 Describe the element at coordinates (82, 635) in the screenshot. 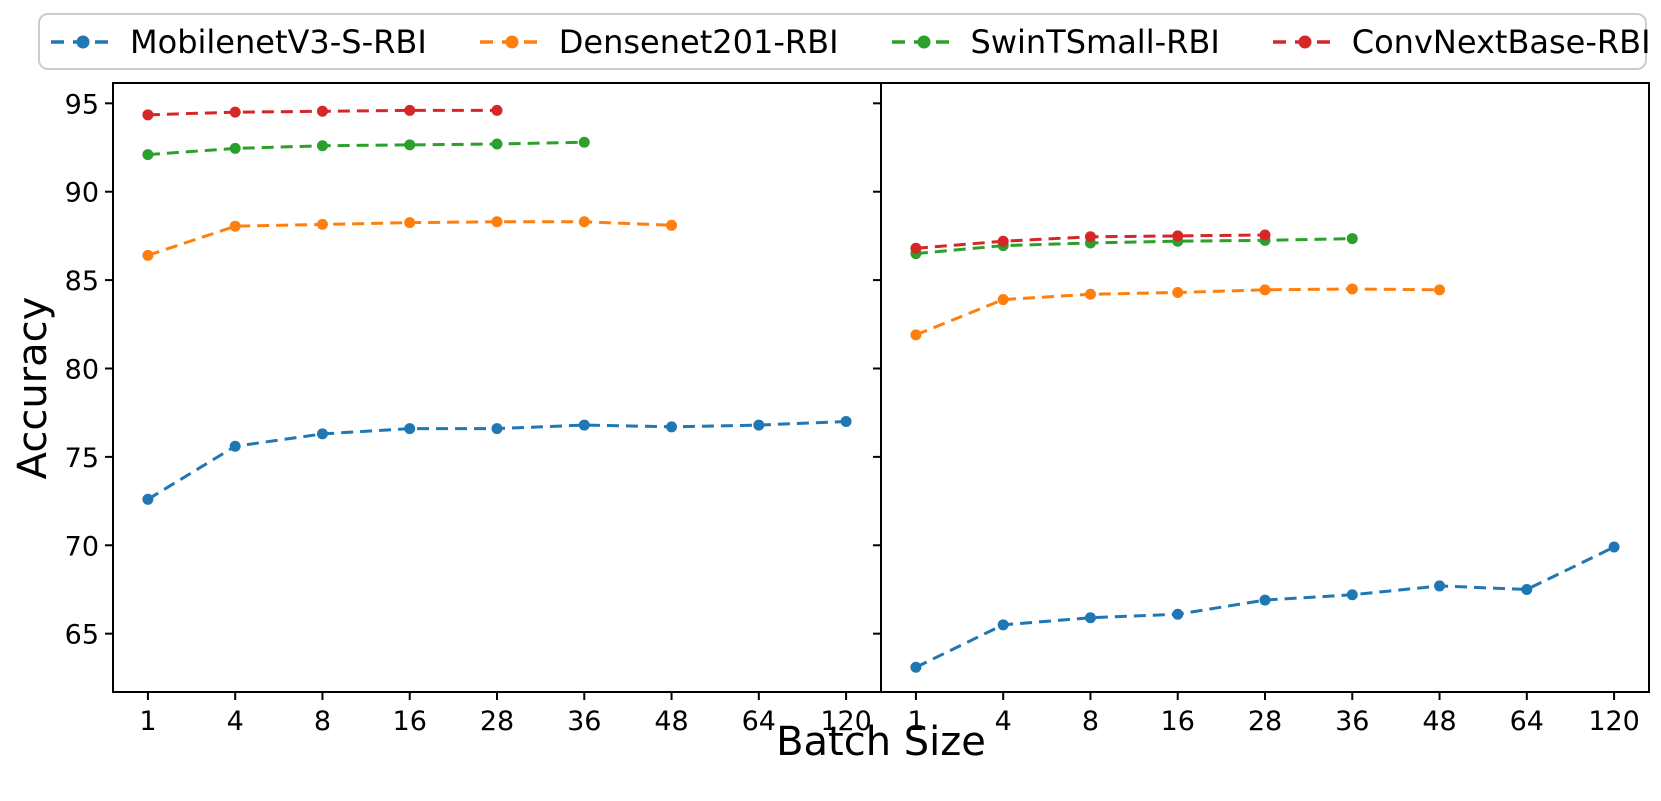

I see `y-tick-label: 65` at that location.